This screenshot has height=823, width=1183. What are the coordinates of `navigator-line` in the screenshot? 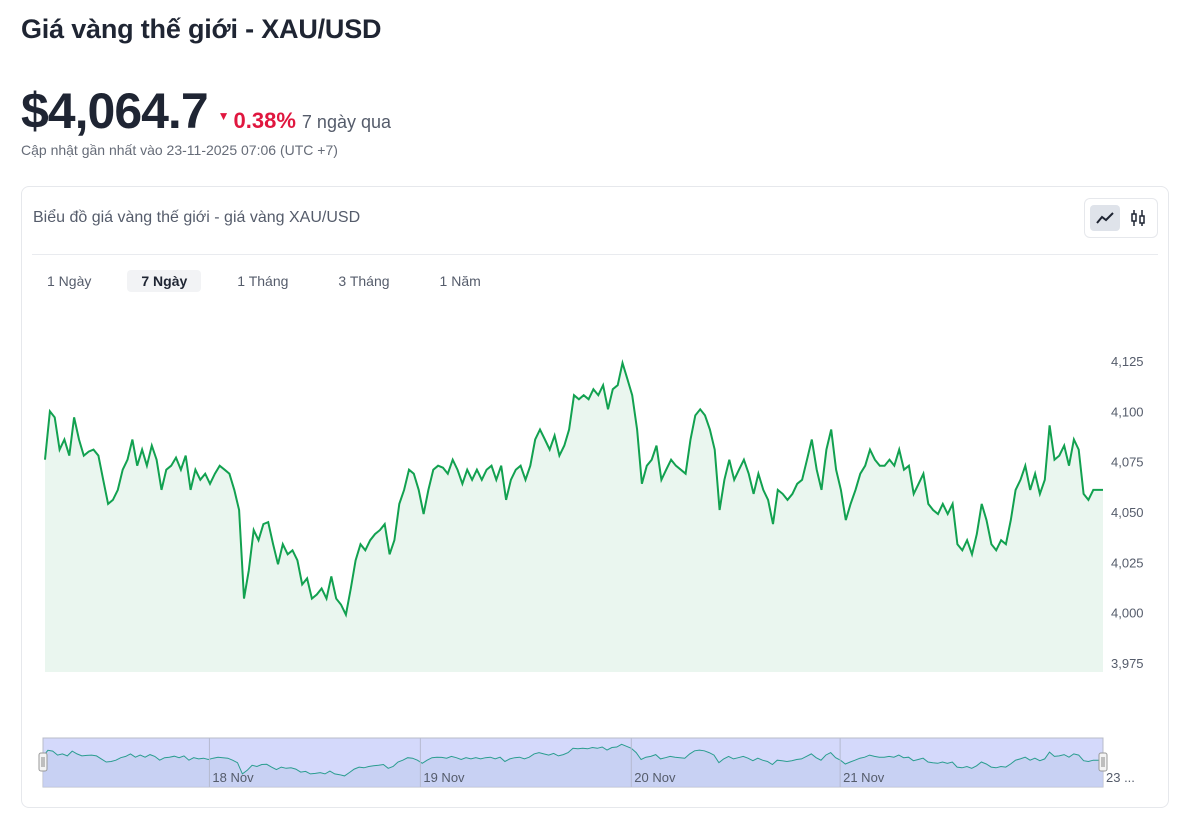 It's located at (572, 760).